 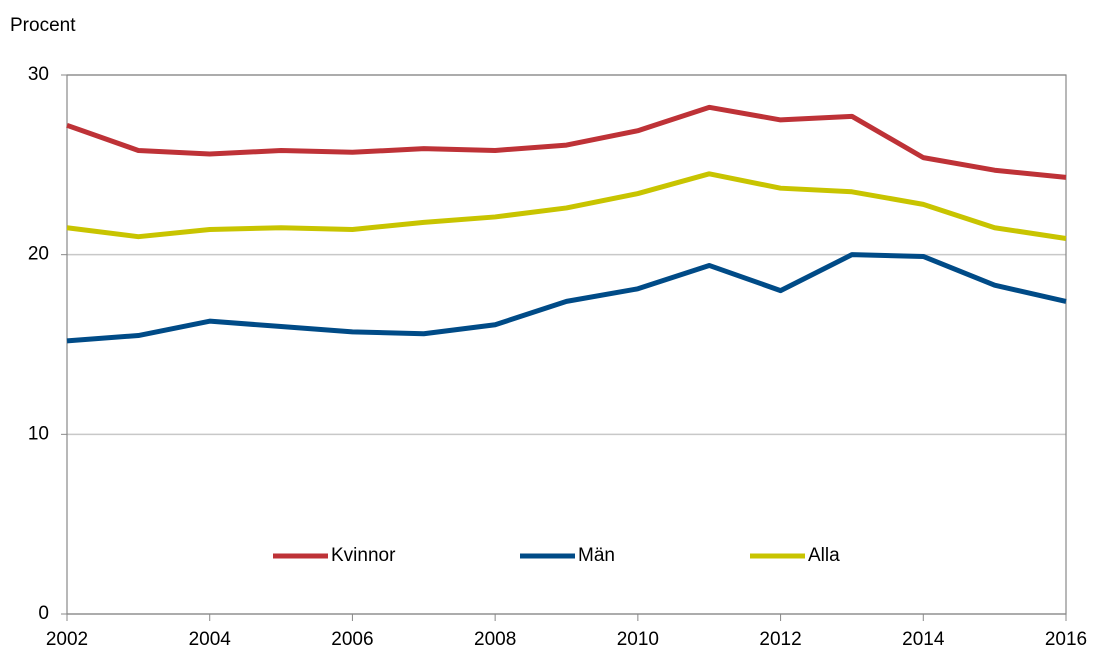 I want to click on x-tick-label: 2010, so click(x=638, y=639).